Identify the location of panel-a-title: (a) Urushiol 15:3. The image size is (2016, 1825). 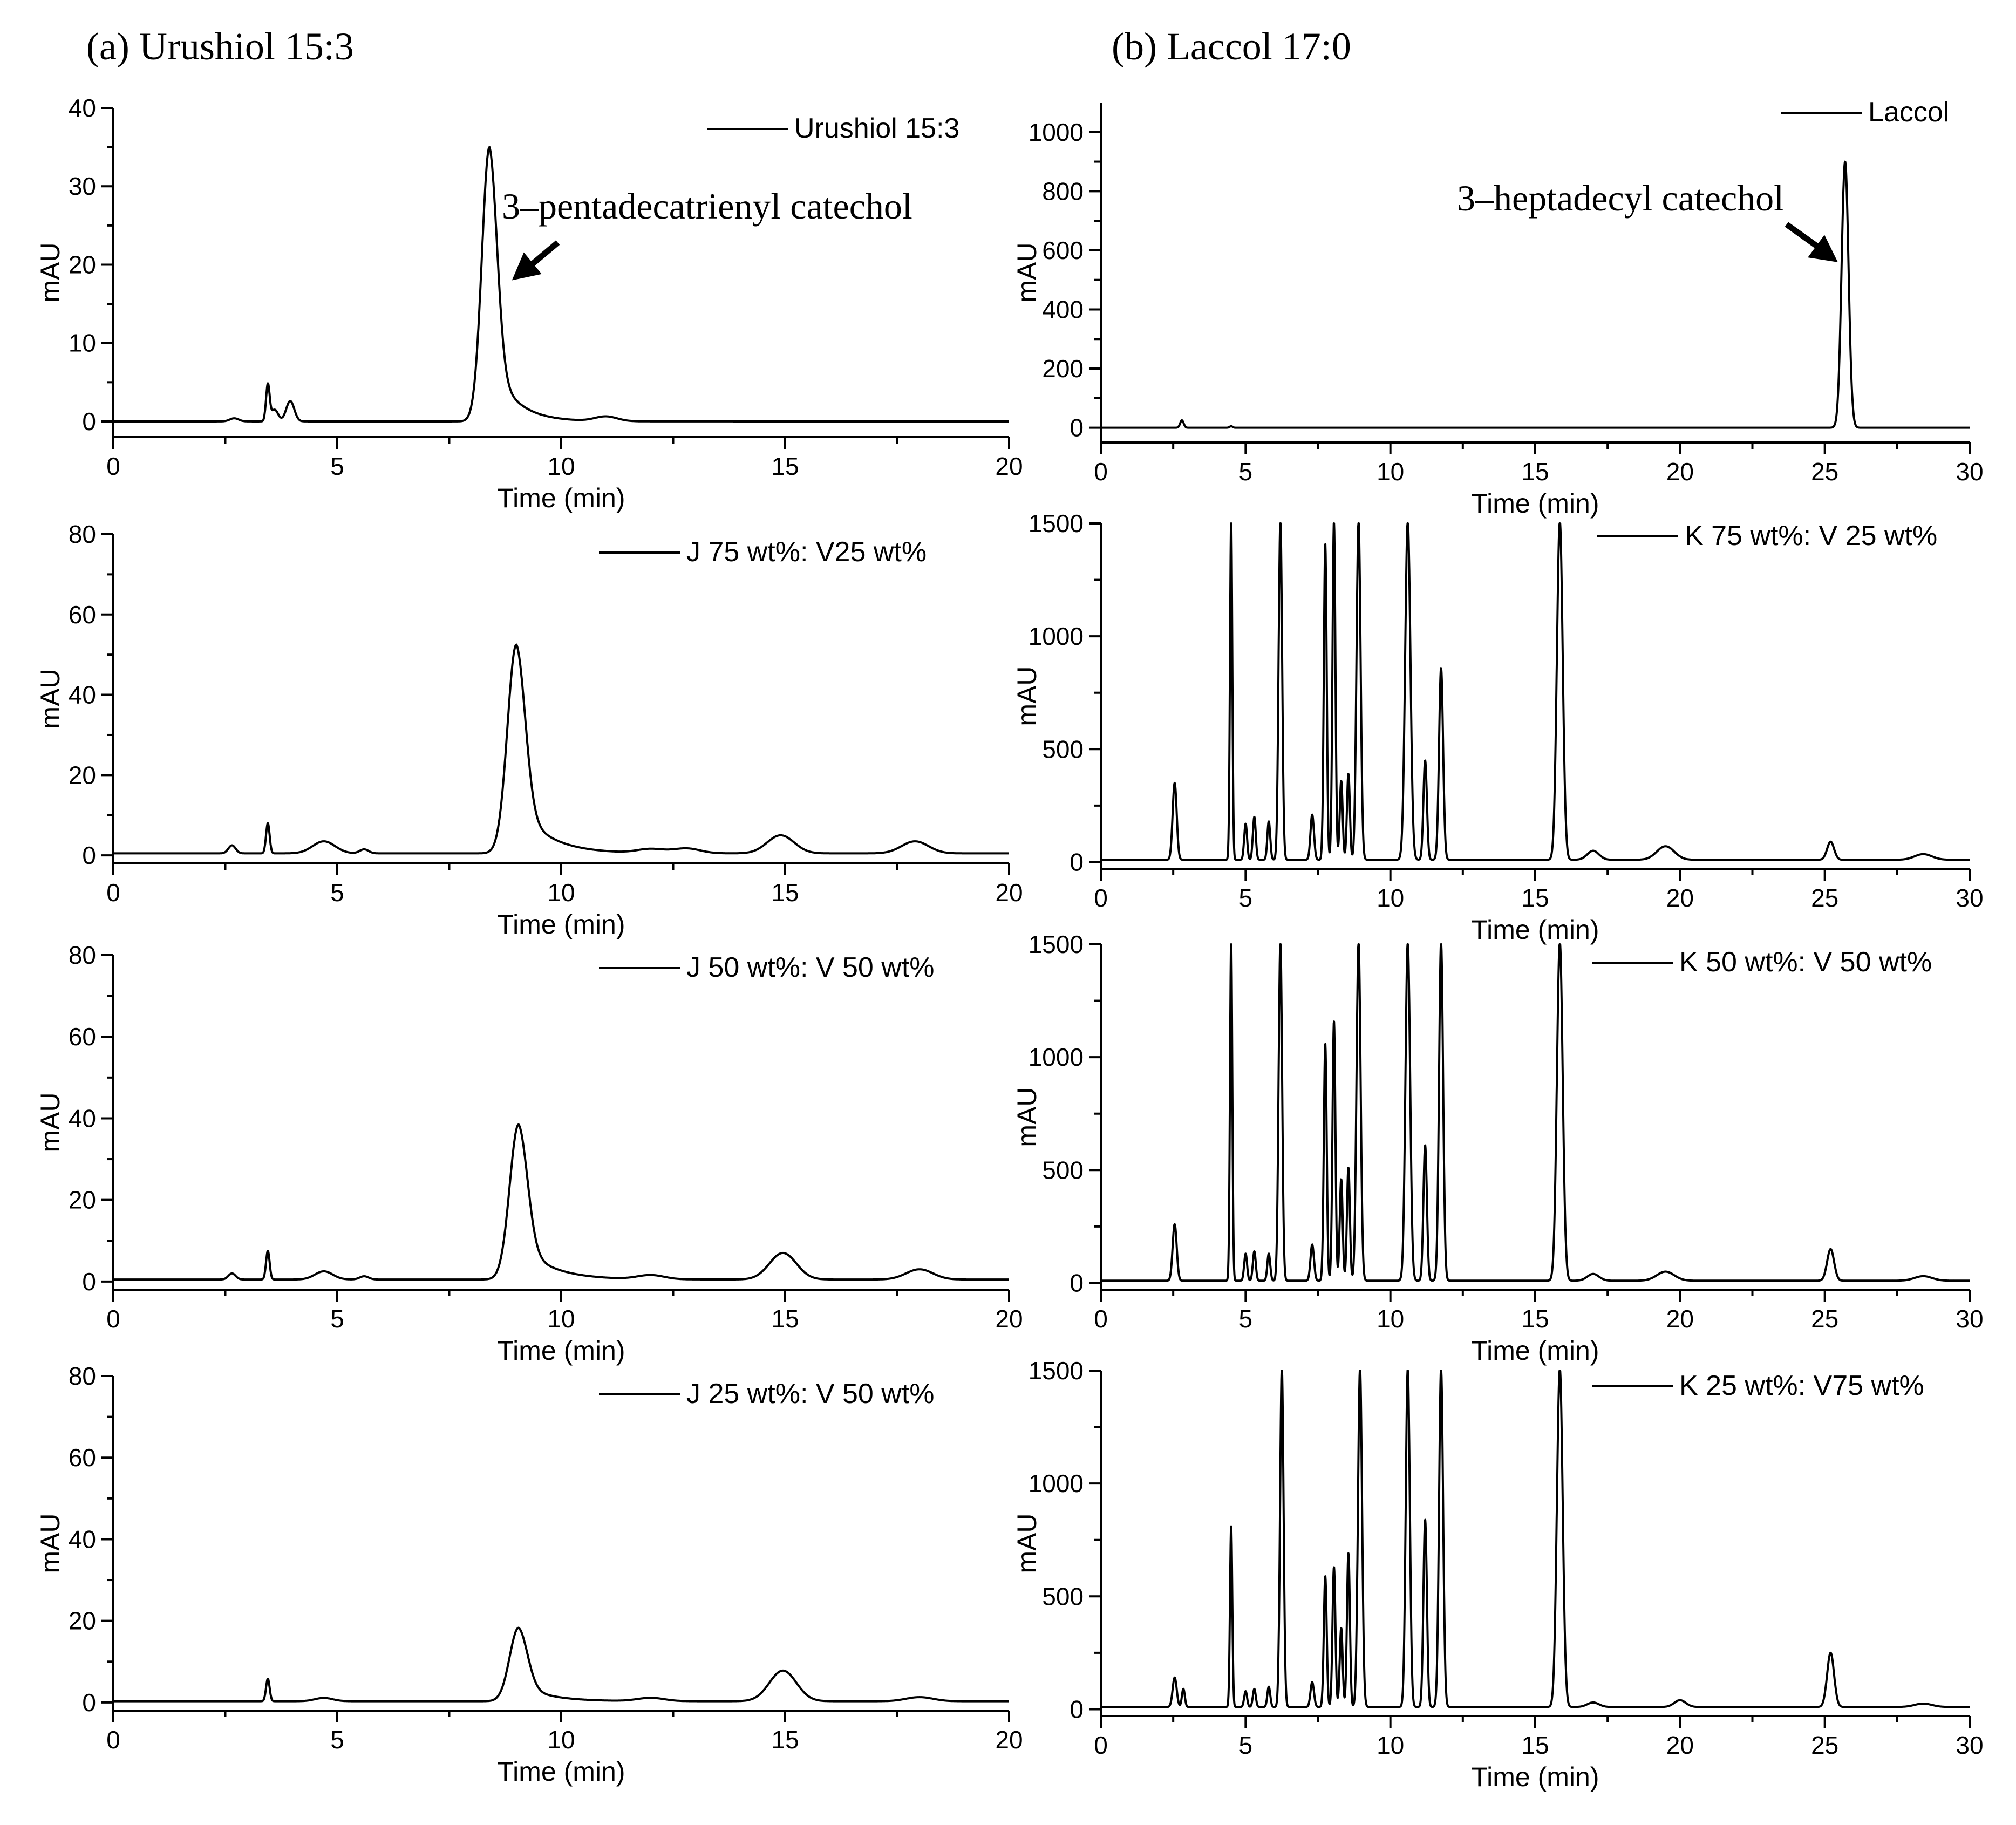
(220, 46).